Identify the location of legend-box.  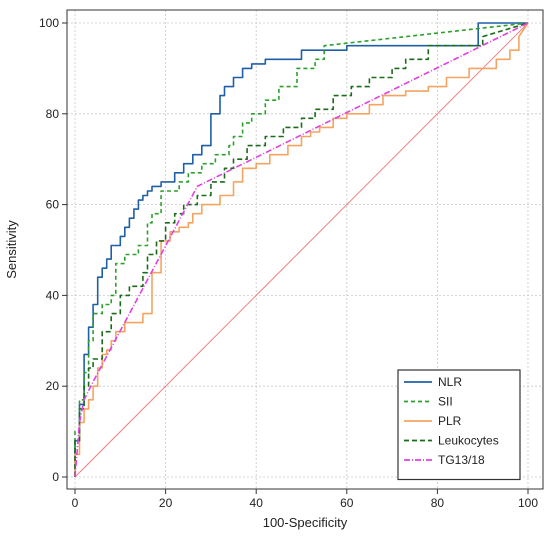
(459, 425).